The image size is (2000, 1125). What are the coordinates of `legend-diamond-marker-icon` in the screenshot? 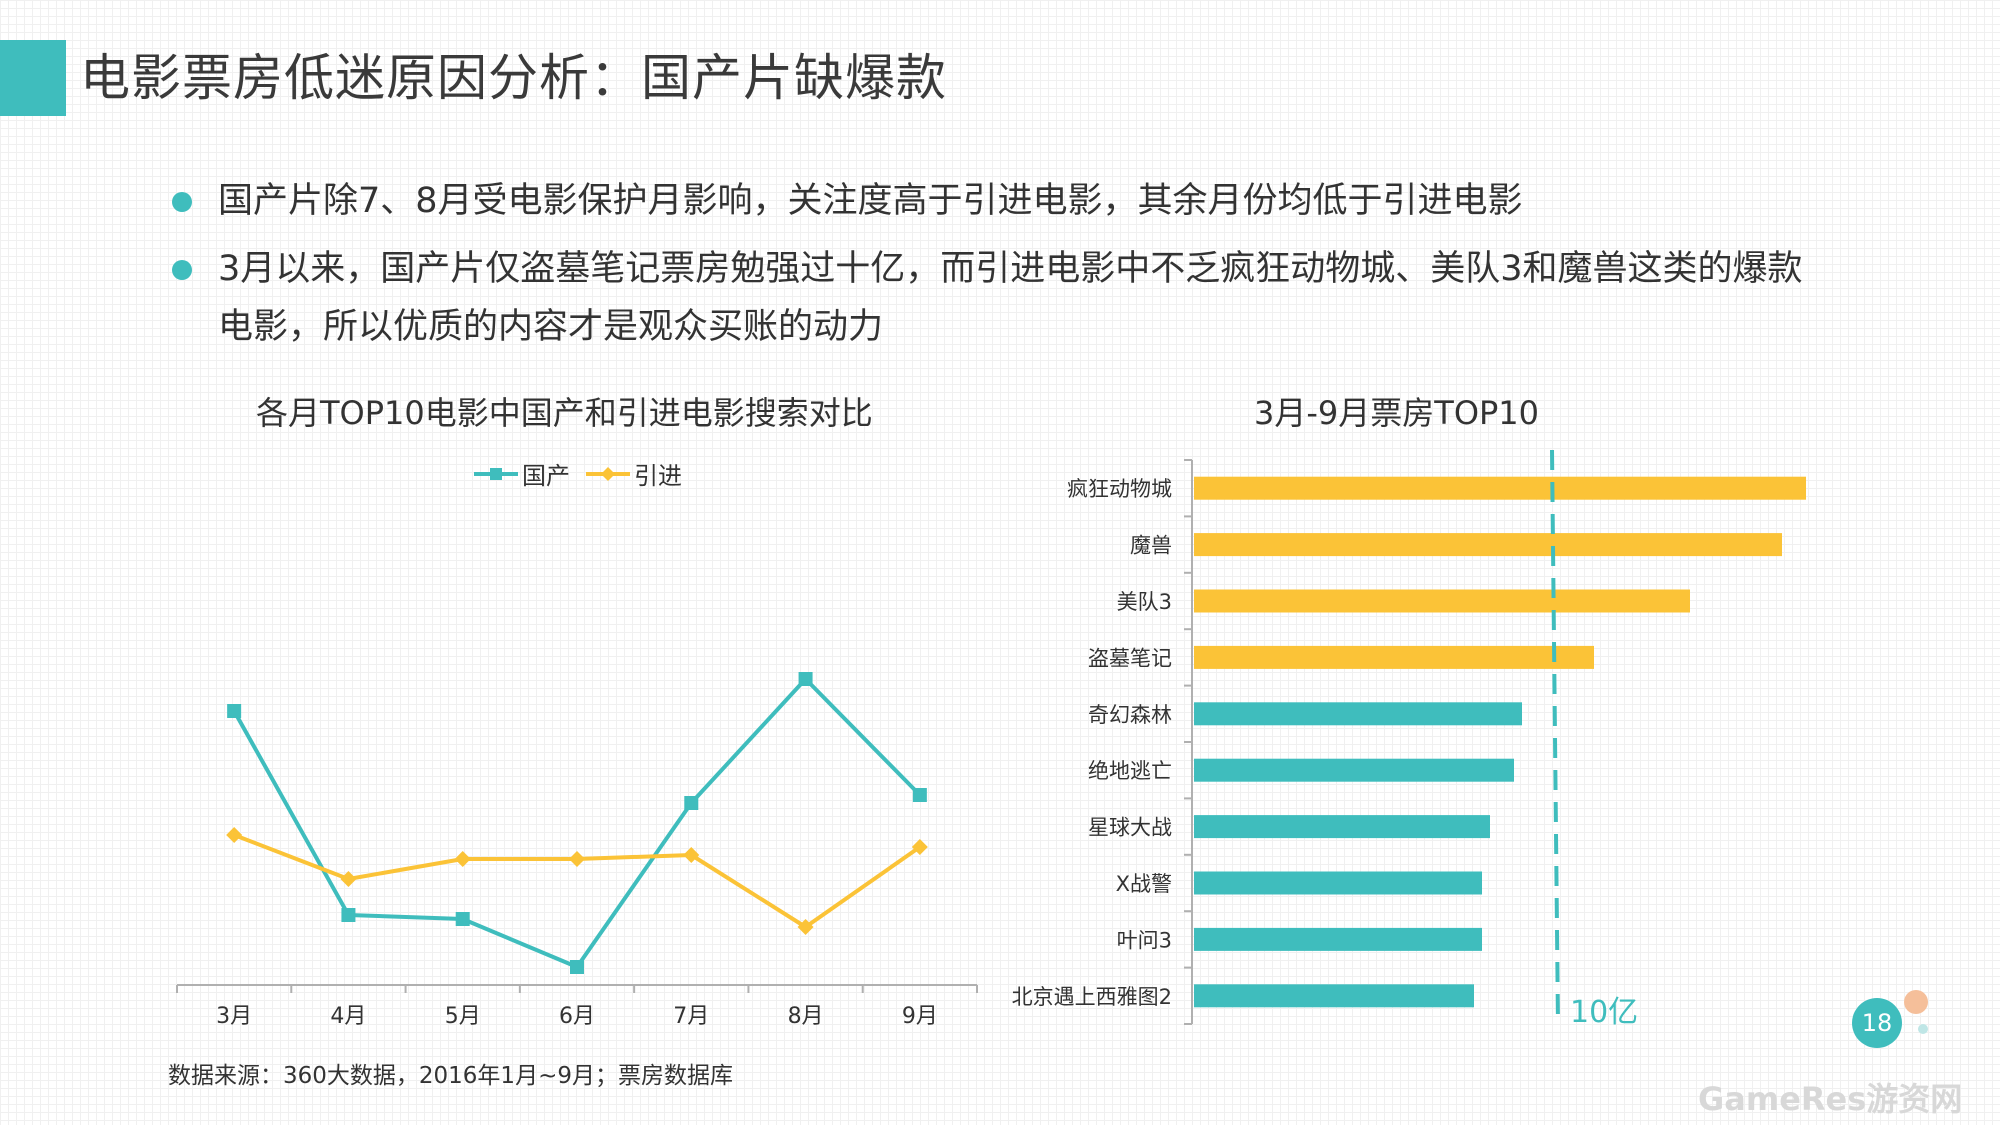 It's located at (608, 473).